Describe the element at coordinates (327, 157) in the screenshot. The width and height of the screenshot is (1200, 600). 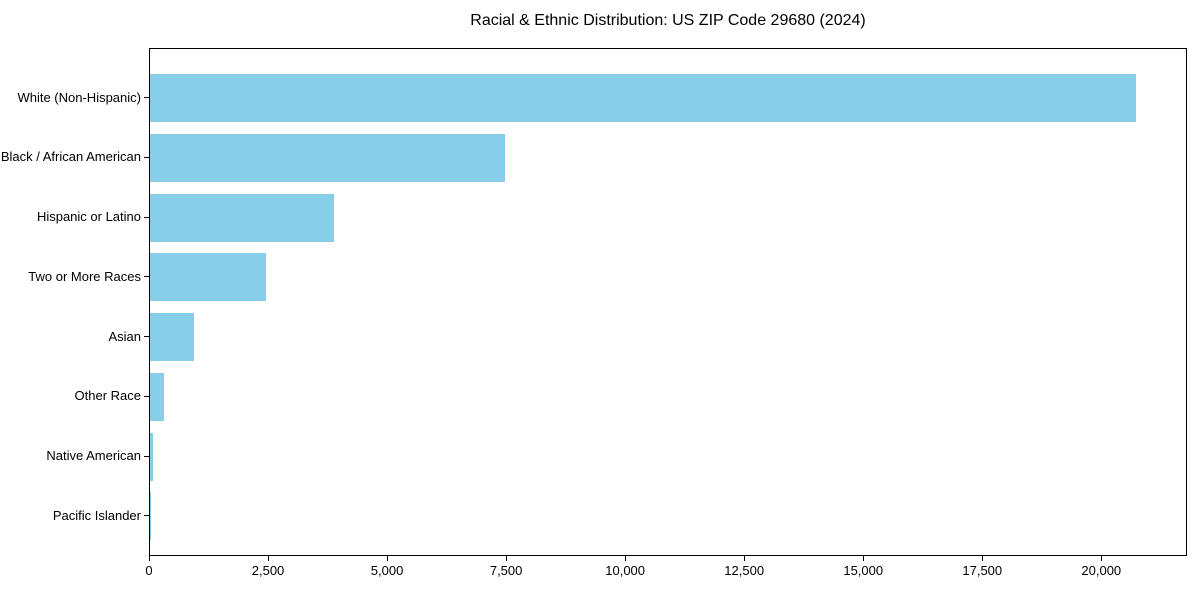
I see `bar-black-african-american` at that location.